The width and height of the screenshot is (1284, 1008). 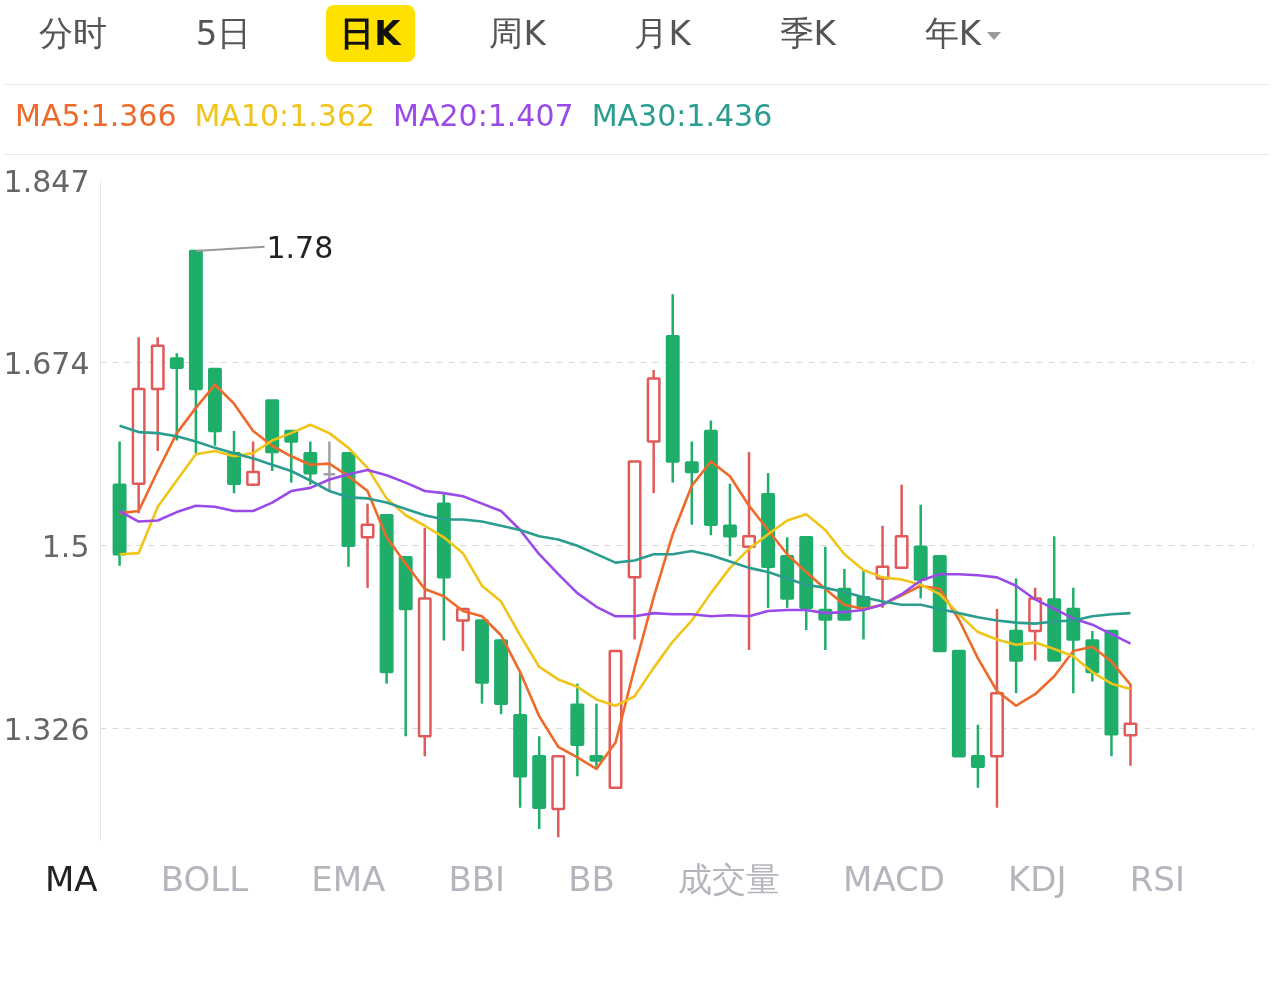 What do you see at coordinates (370, 33) in the screenshot?
I see `text: 日K` at bounding box center [370, 33].